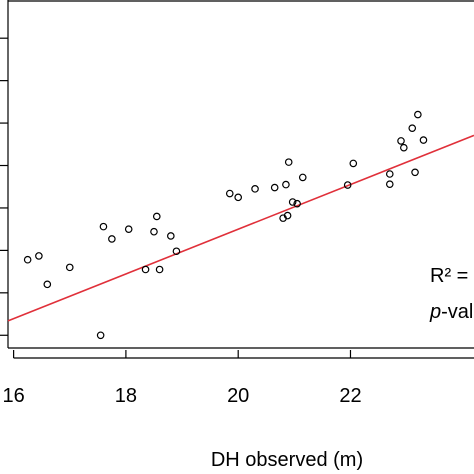  Describe the element at coordinates (457, 312) in the screenshot. I see `p-value-rest: -valu` at that location.